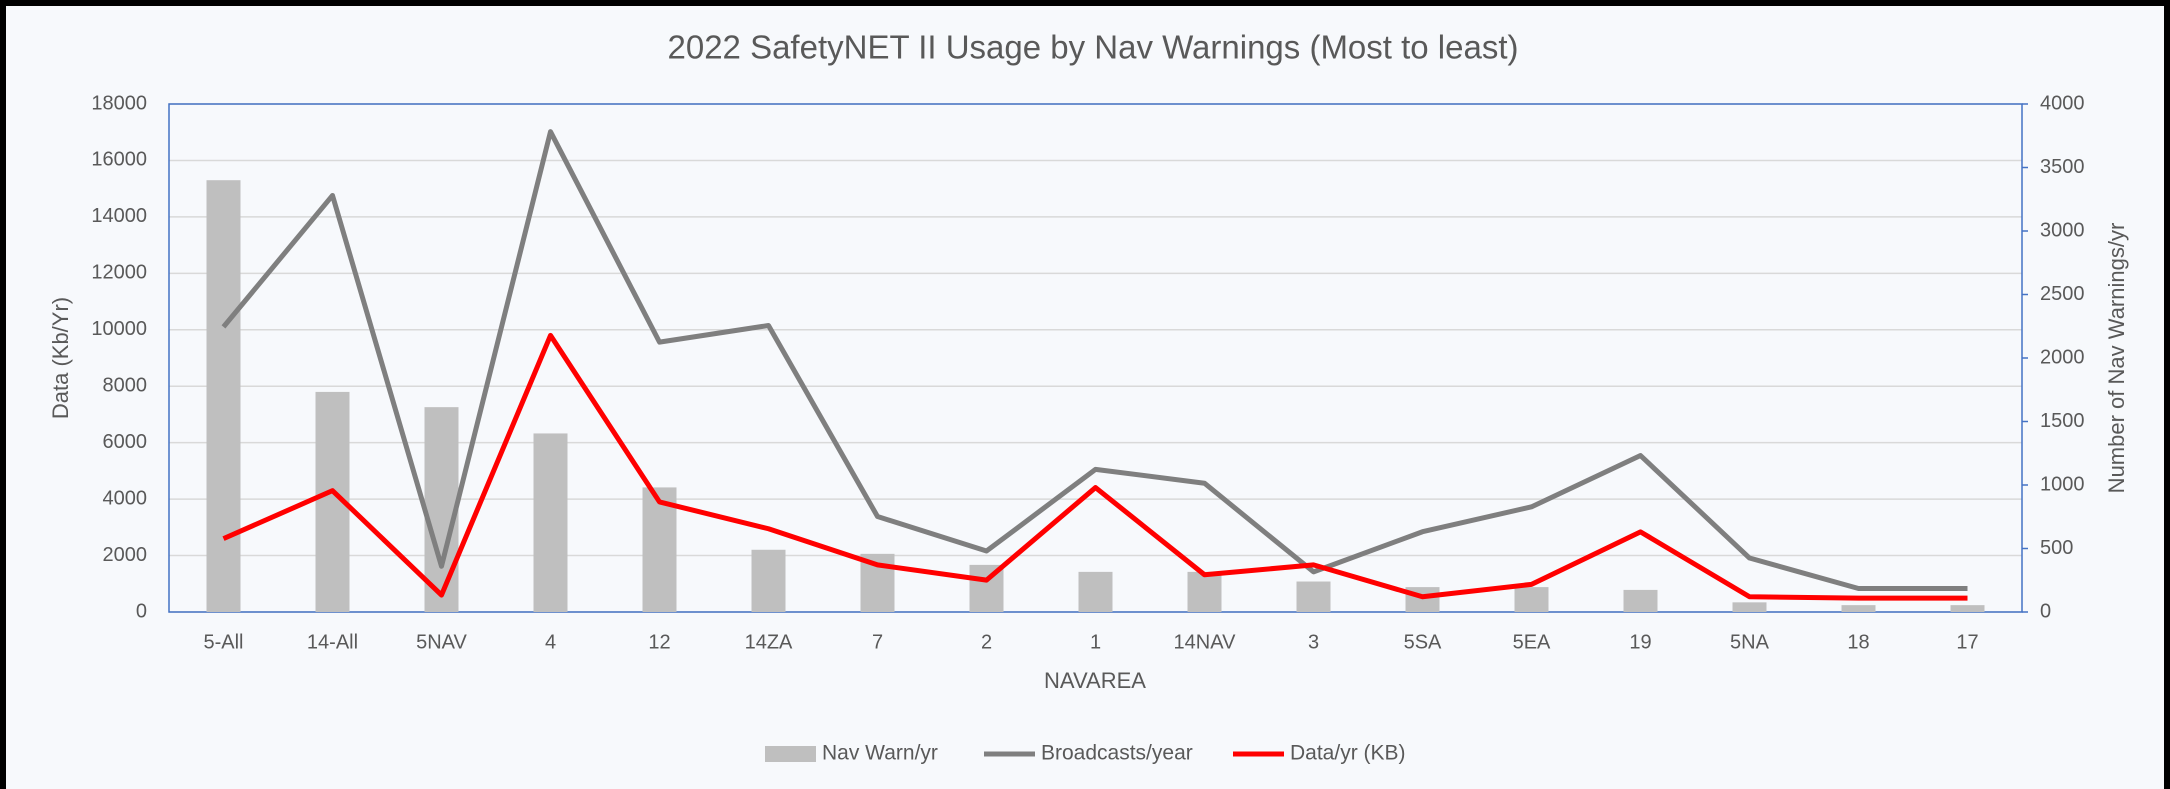 The image size is (2170, 789). I want to click on legend-label: Data/yr (KB), so click(1348, 753).